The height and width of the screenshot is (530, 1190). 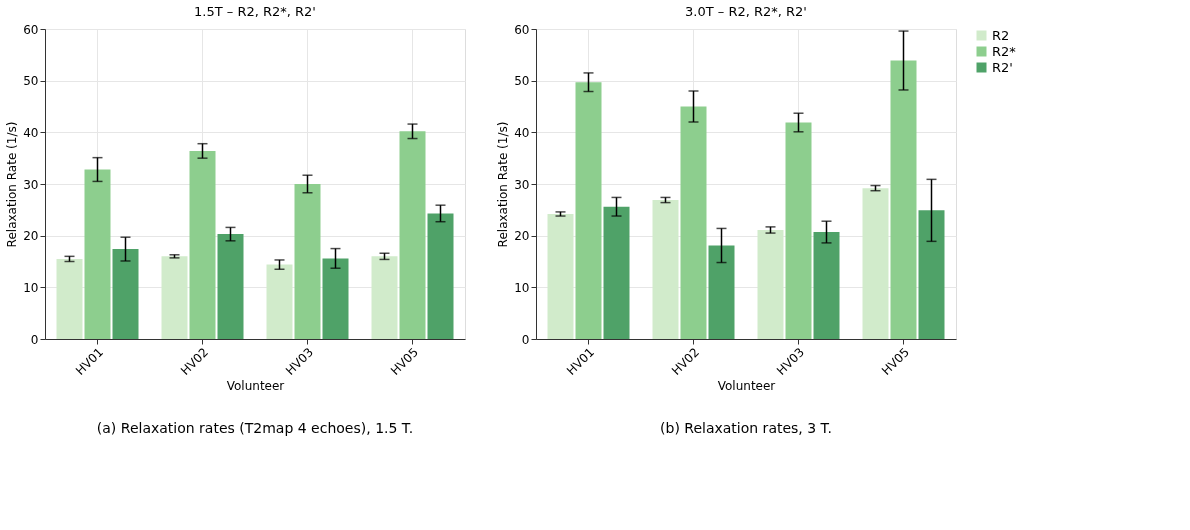 I want to click on chart-title: 1.5T – R2, R2*, R2', so click(x=255, y=11).